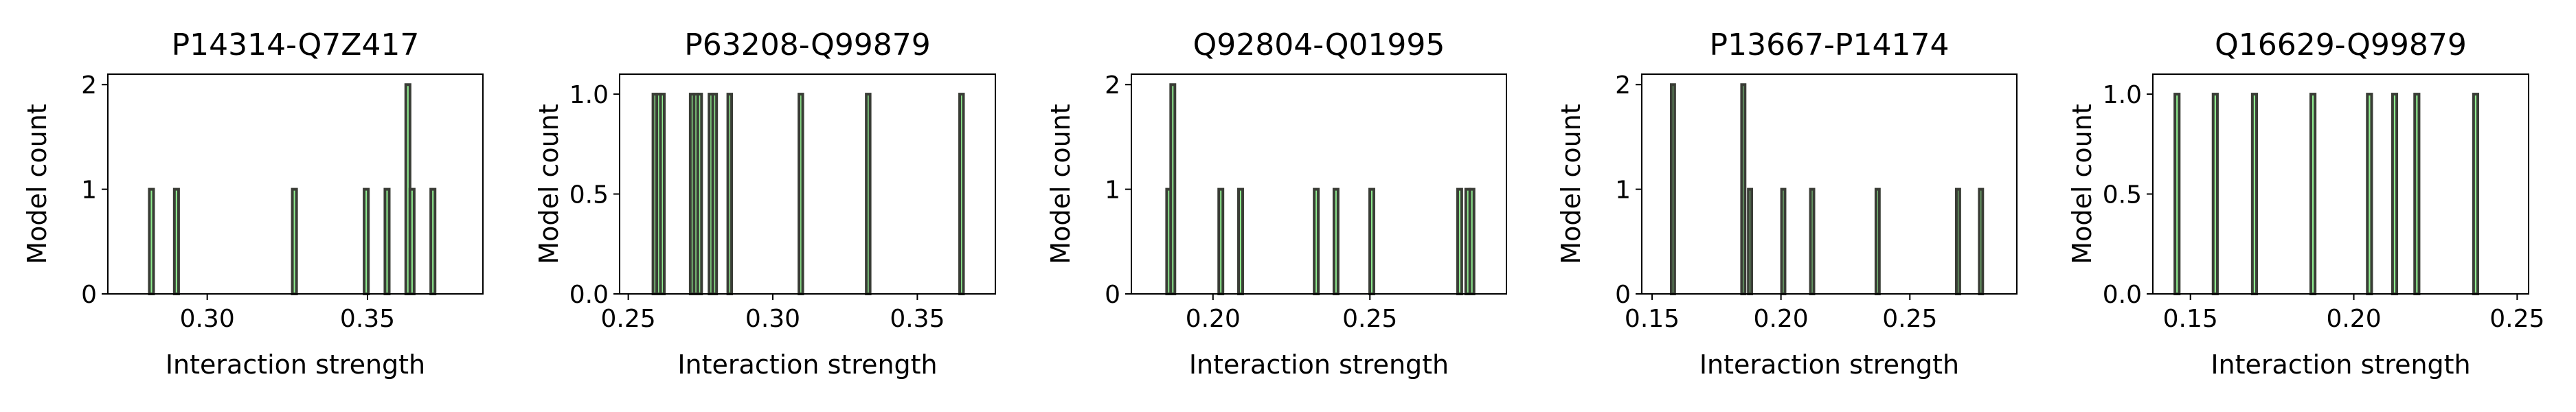  What do you see at coordinates (1319, 44) in the screenshot?
I see `panel-title: Q92804-Q01995` at bounding box center [1319, 44].